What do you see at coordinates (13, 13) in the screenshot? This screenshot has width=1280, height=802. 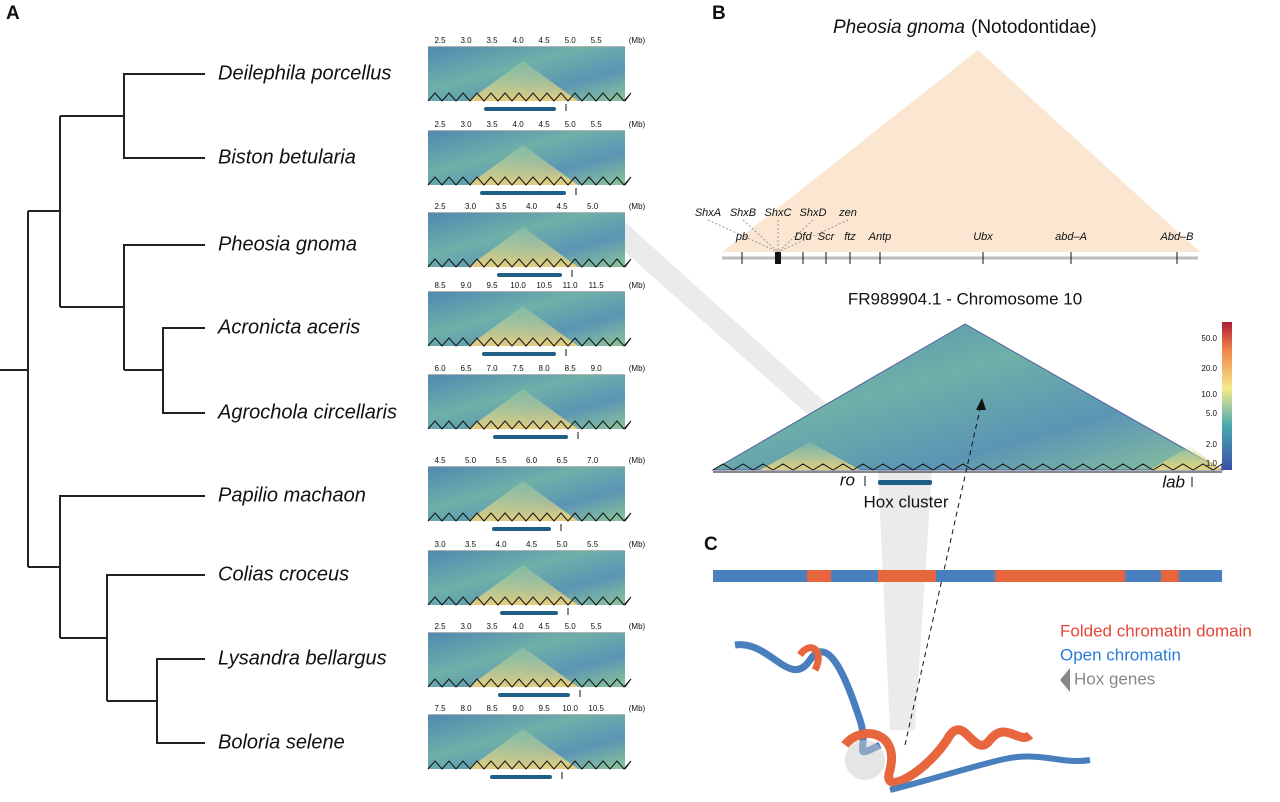 I see `panel-label: A` at bounding box center [13, 13].